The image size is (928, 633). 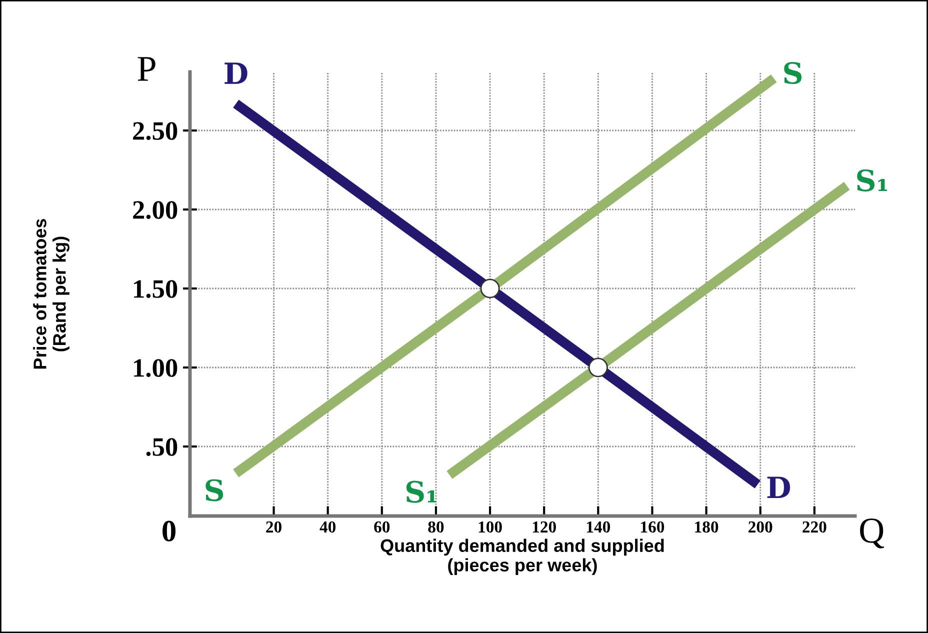 I want to click on x-axis-title: Quantity demanded and supplied (pieces per week), so click(x=522, y=557).